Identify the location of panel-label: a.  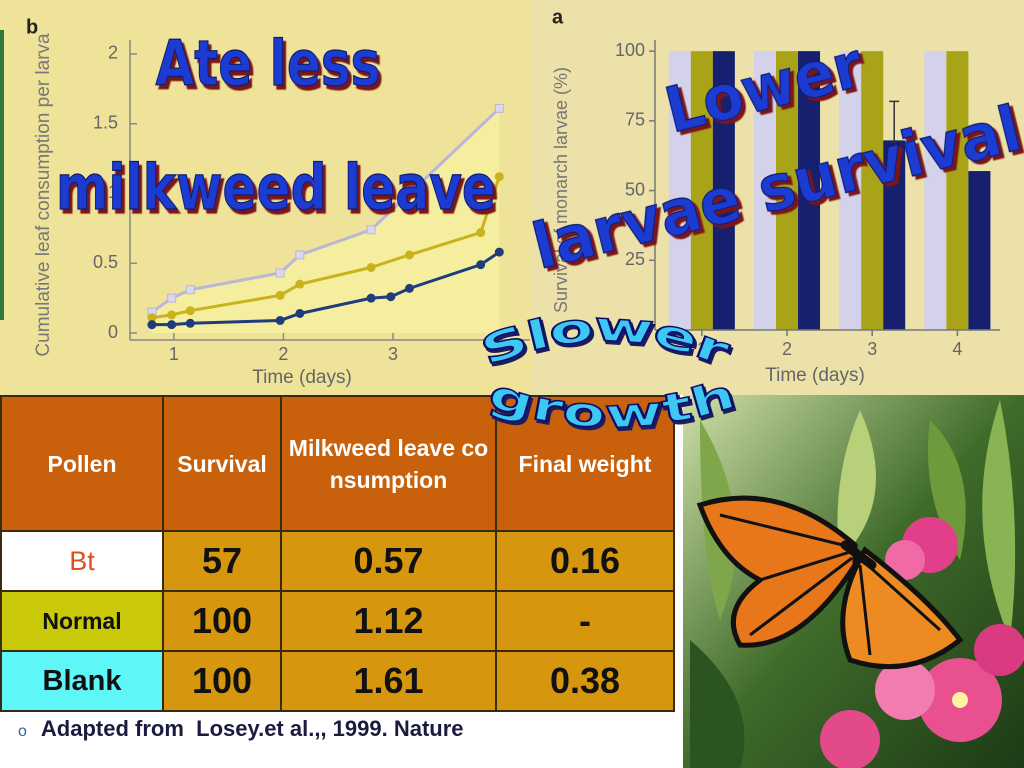
(558, 17).